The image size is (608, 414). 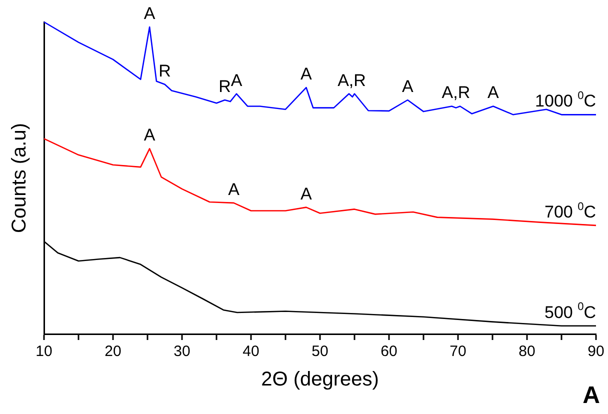 I want to click on x-tick-label: 30, so click(x=182, y=351).